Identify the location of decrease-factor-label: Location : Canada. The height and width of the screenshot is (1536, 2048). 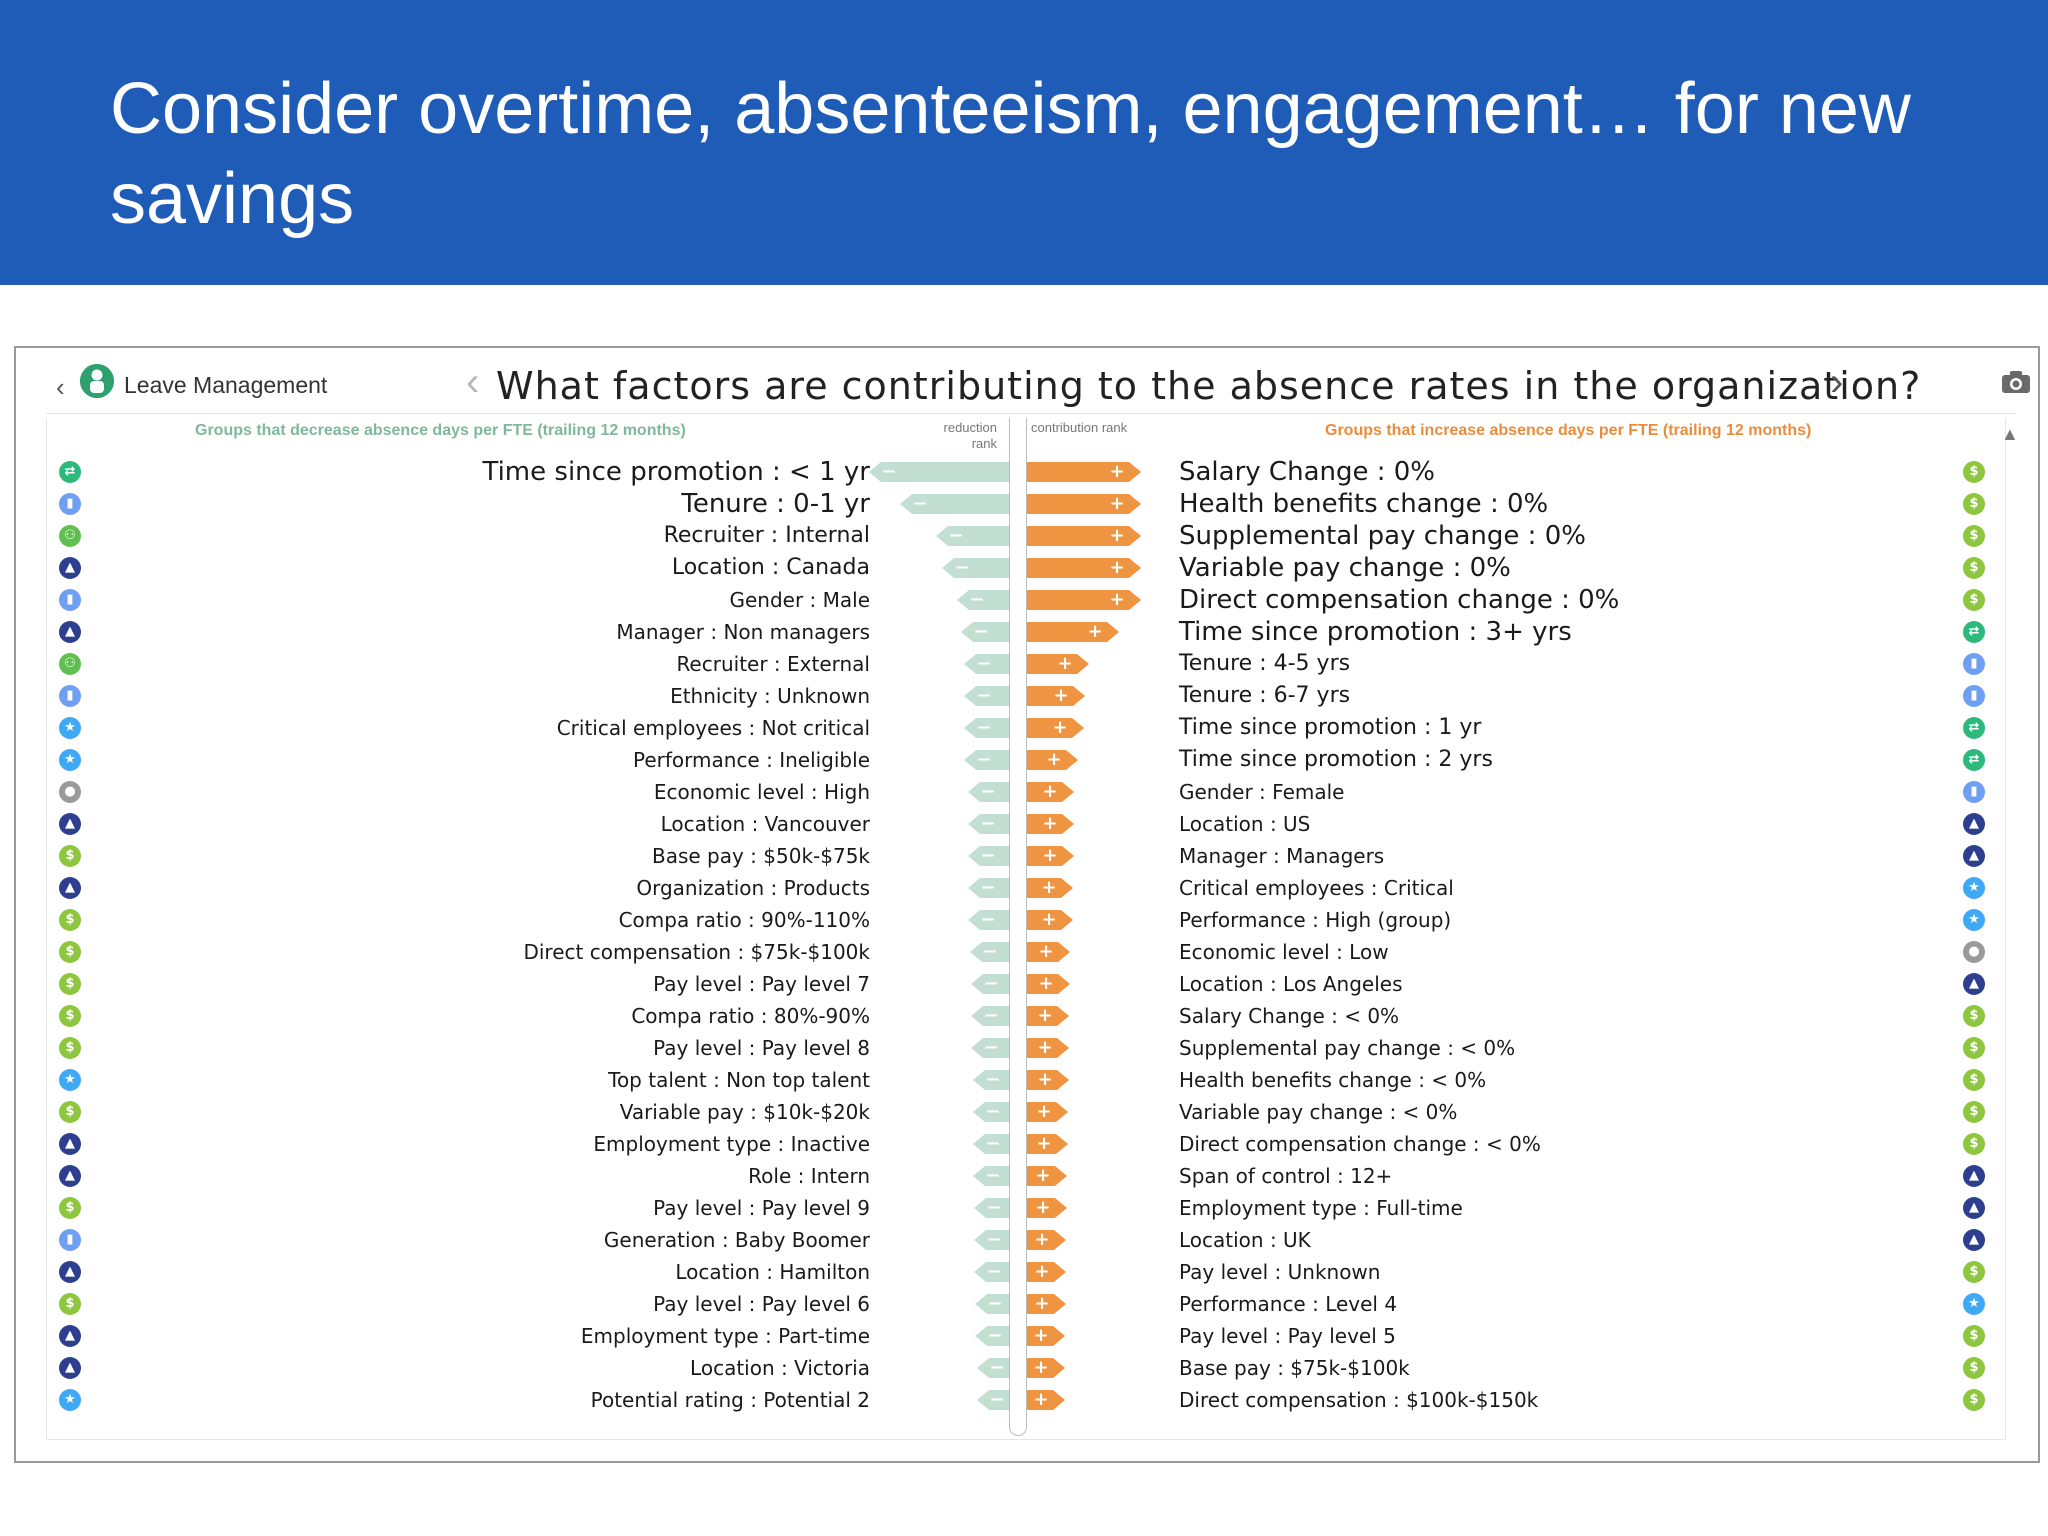
(770, 567).